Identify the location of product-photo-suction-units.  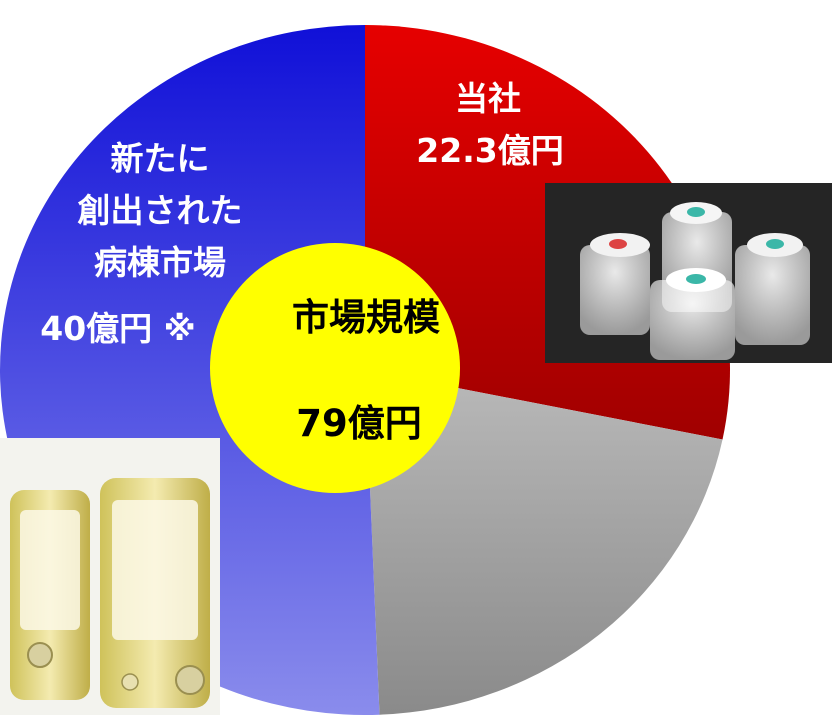
(110, 576).